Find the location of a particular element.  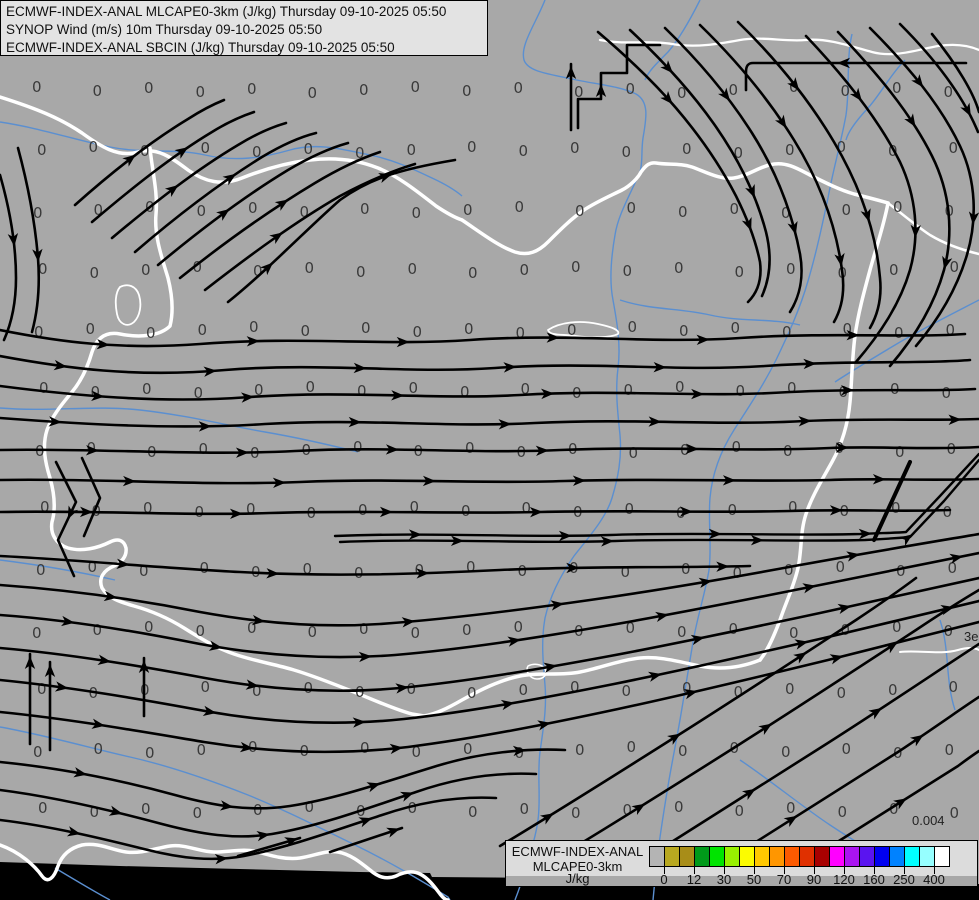

border-bottom-right-bit is located at coordinates (939, 650).